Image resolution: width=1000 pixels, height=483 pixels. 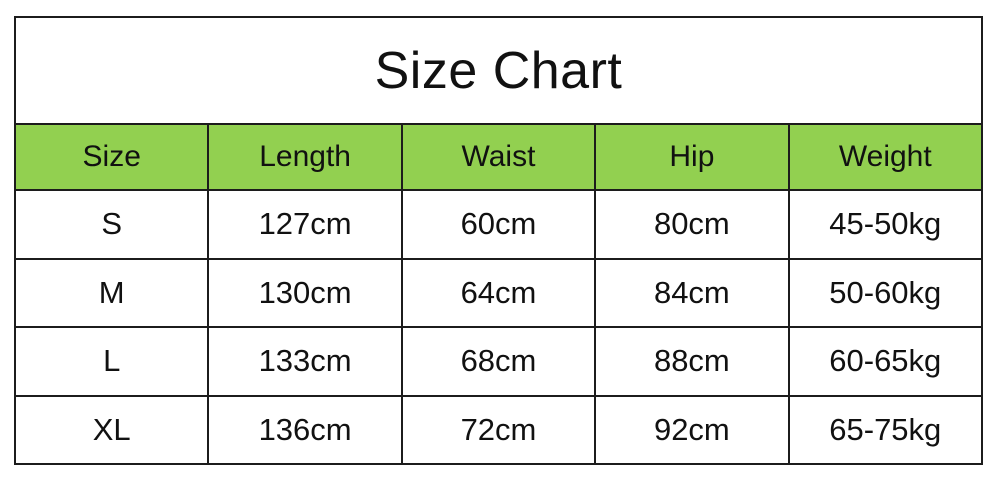 What do you see at coordinates (692, 429) in the screenshot?
I see `table-cell: 92cm` at bounding box center [692, 429].